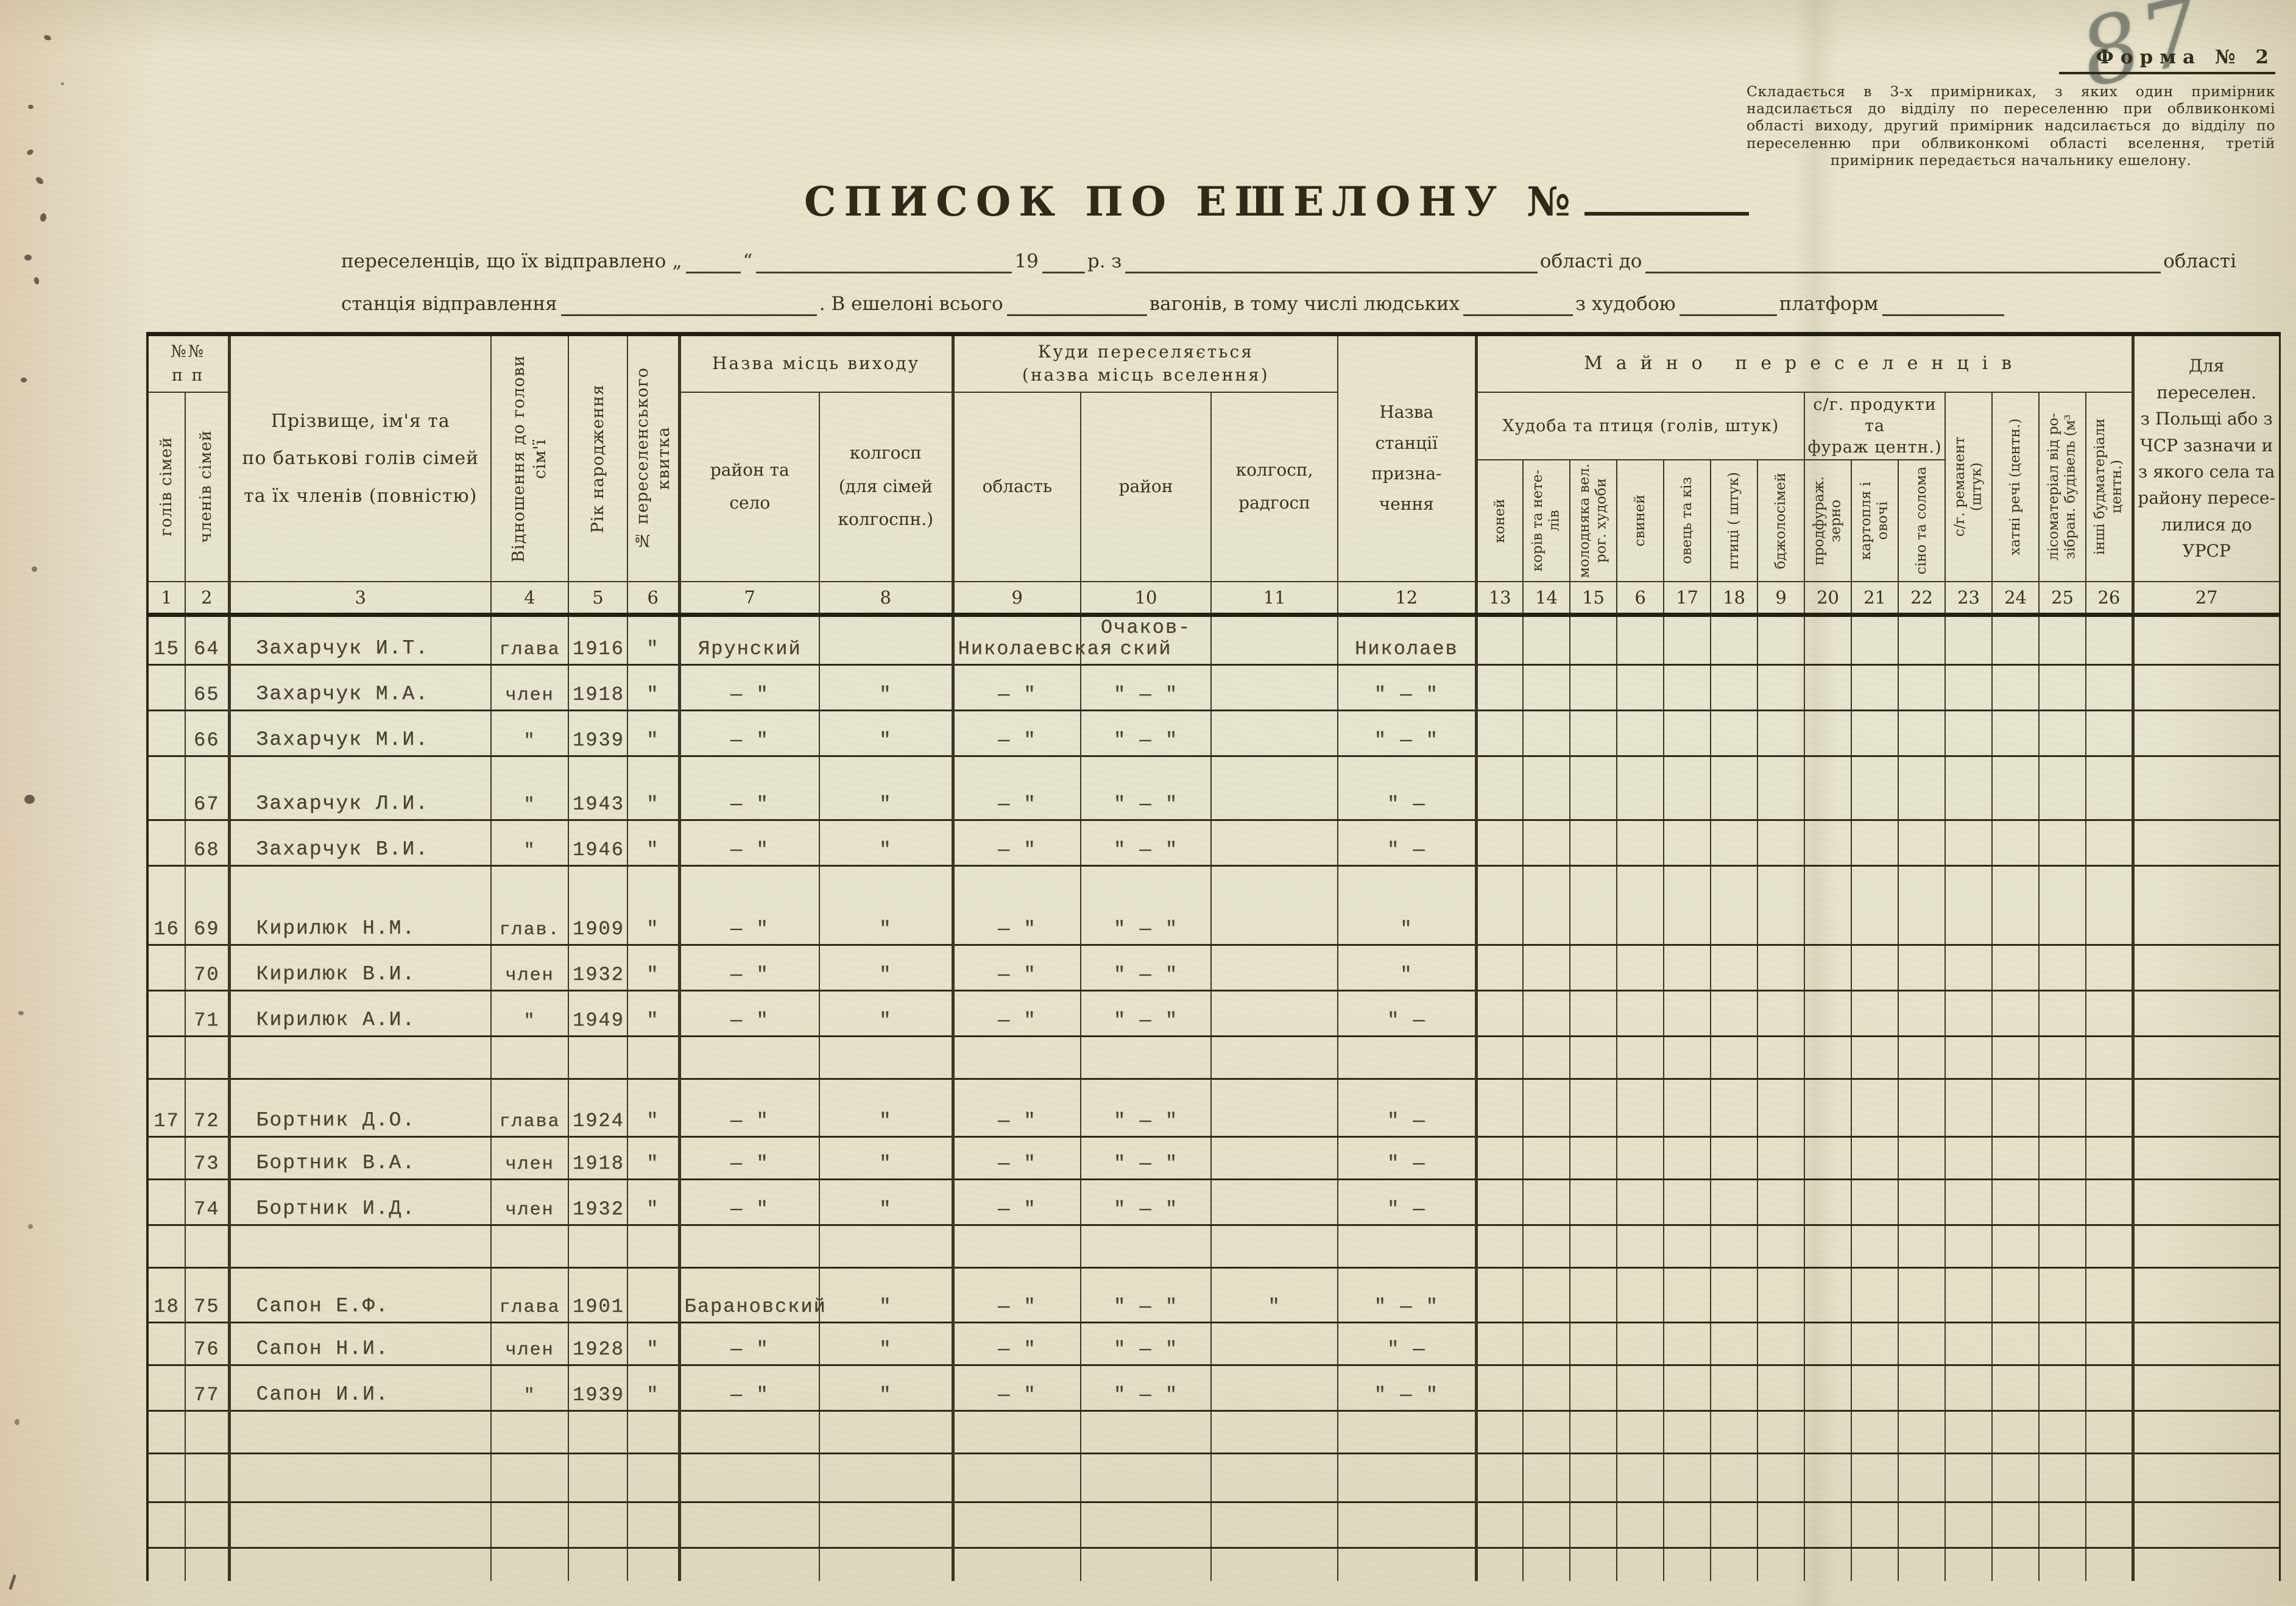 The image size is (2296, 1606). I want to click on cell-c8: ", so click(886, 788).